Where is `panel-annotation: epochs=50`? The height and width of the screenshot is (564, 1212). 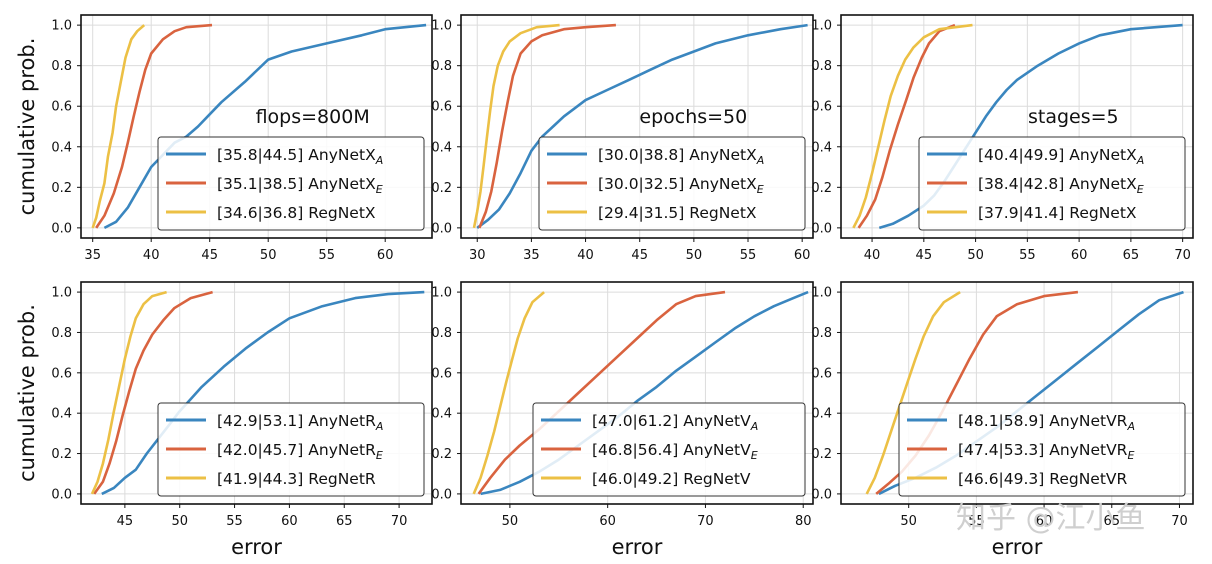
panel-annotation: epochs=50 is located at coordinates (693, 117).